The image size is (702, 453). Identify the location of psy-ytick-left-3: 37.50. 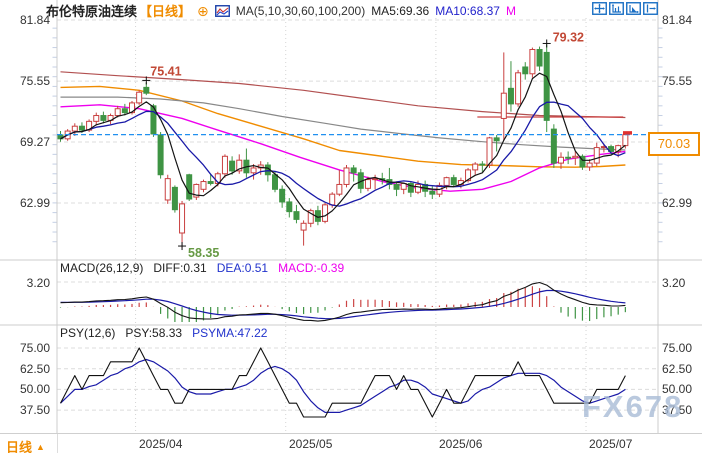
(34, 410).